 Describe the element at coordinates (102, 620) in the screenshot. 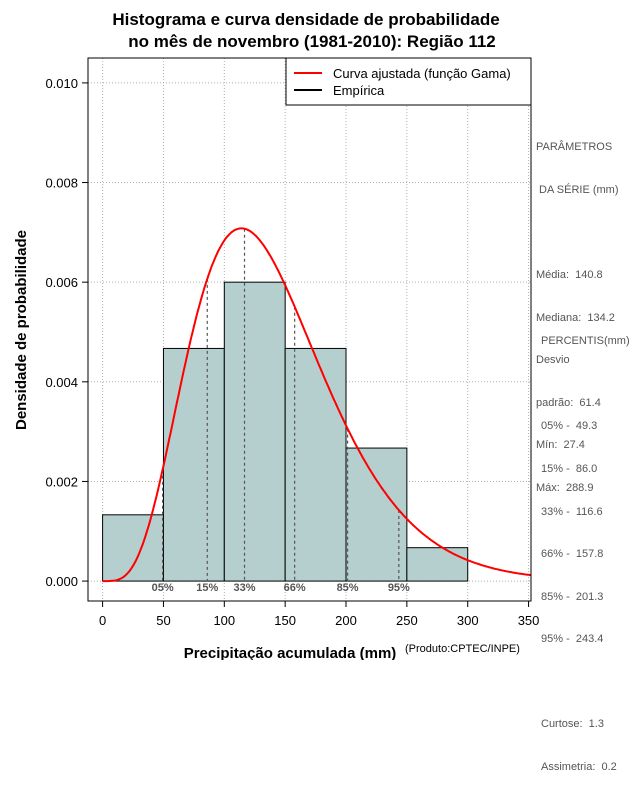

I see `x-tick-label: 0` at that location.